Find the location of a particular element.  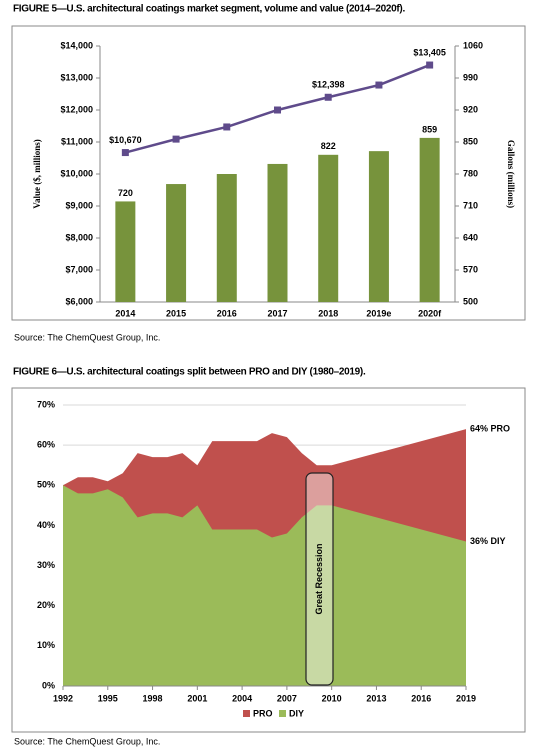

annotation: Great Recession is located at coordinates (319, 578).